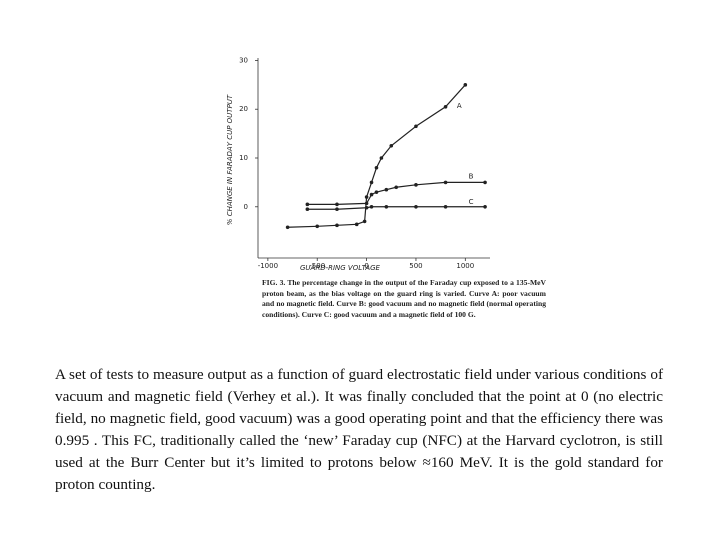  What do you see at coordinates (340, 268) in the screenshot?
I see `x-axis-label: GUARD-RING VOLTAGE` at bounding box center [340, 268].